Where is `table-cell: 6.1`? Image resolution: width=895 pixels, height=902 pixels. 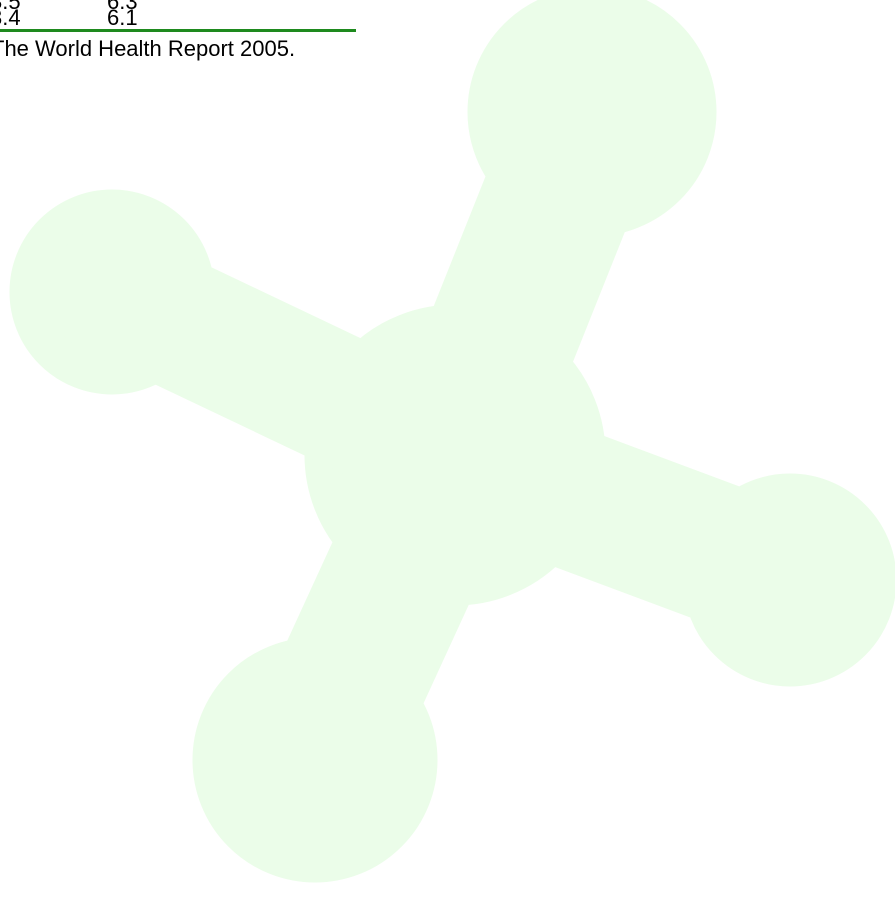 table-cell: 6.1 is located at coordinates (122, 17).